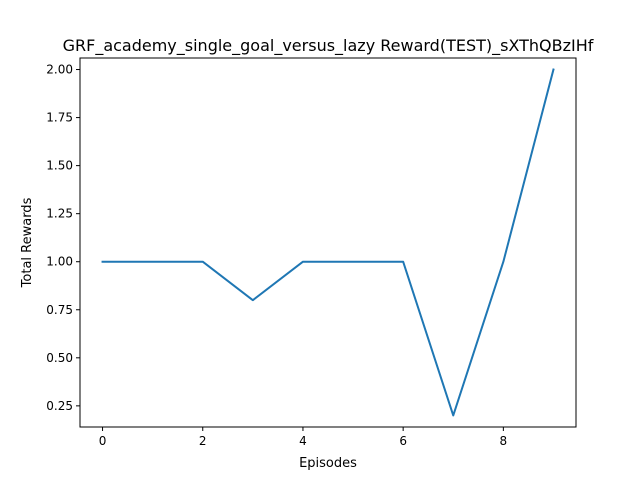 This screenshot has width=640, height=485. I want to click on y-tick-label: 2.00, so click(59, 70).